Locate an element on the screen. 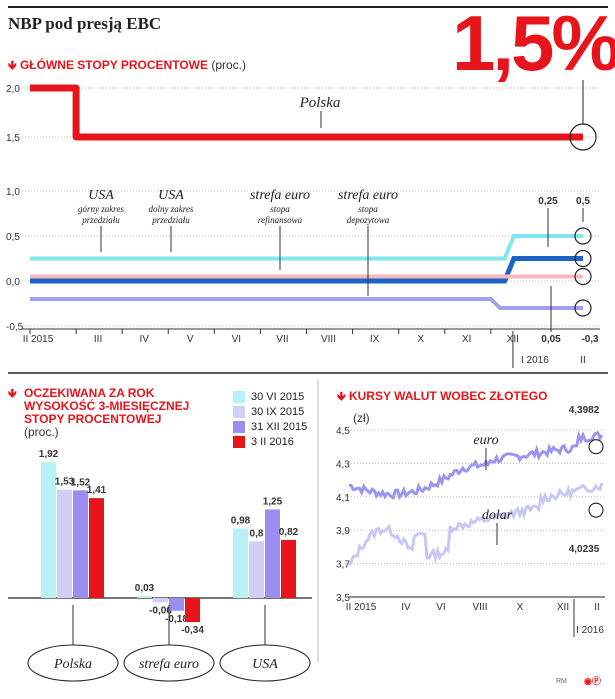 The width and height of the screenshot is (615, 699). bar-value-label: 0,03 is located at coordinates (145, 588).